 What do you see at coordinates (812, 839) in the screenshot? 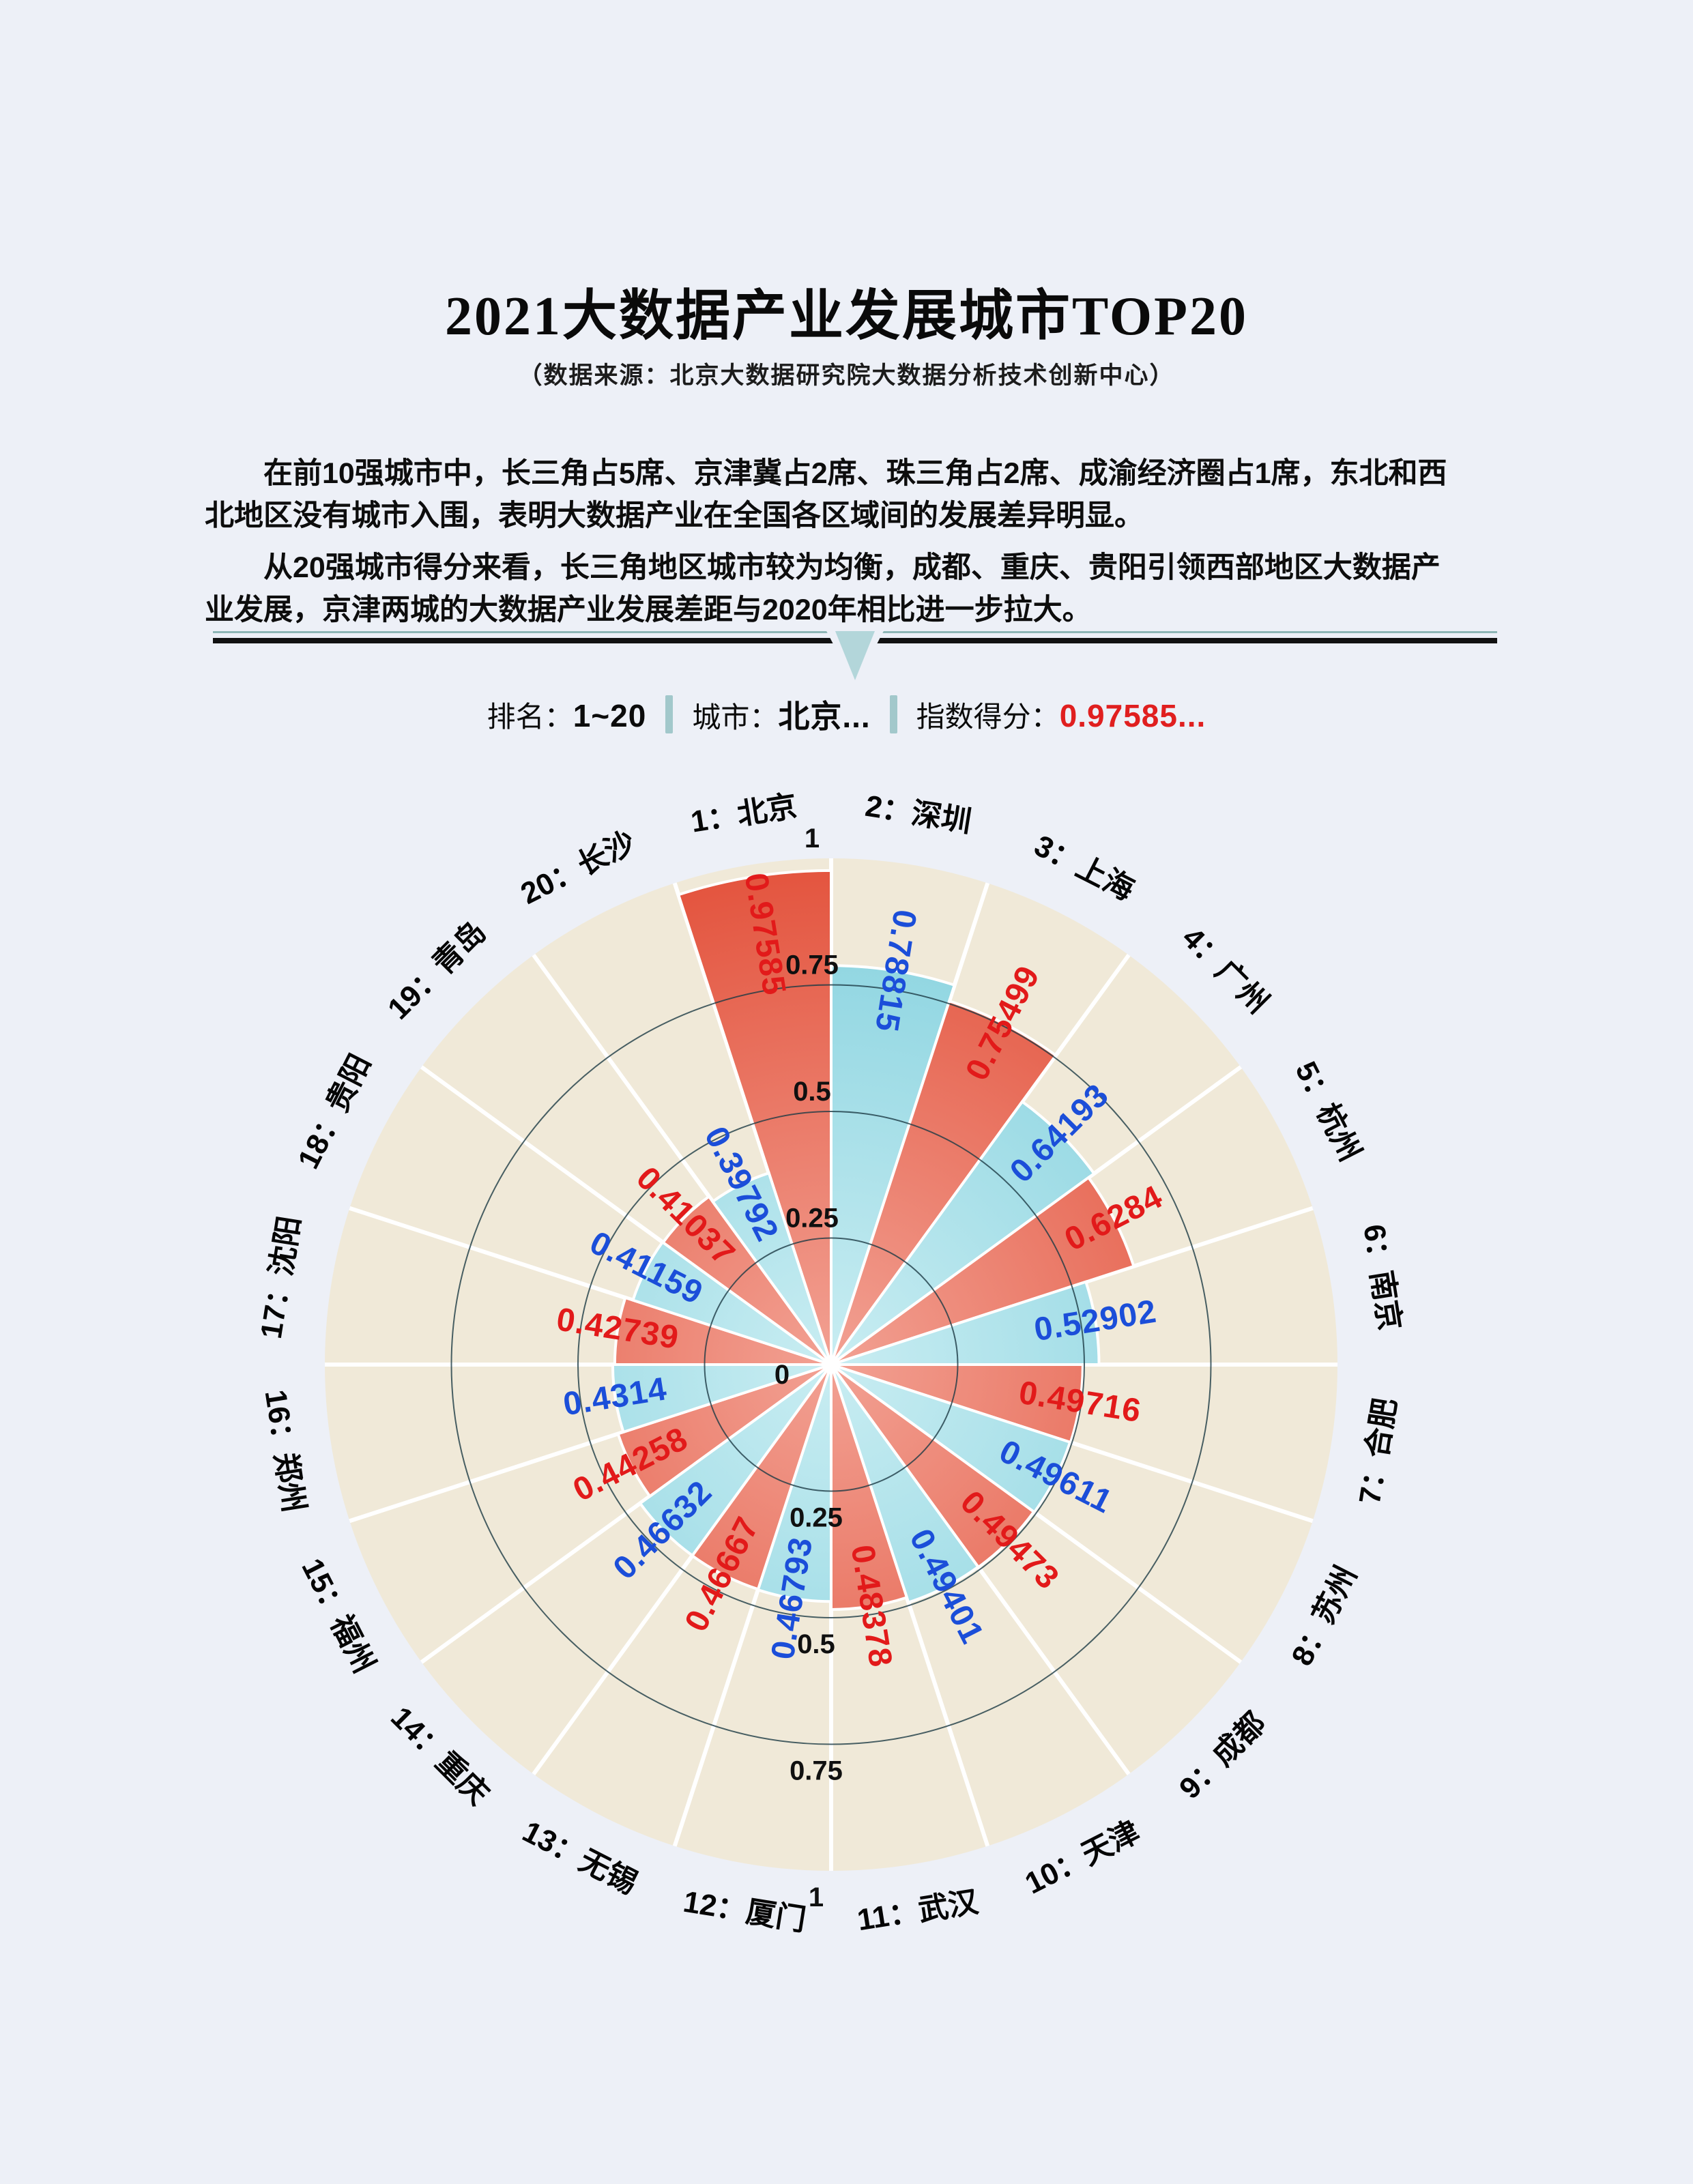
I see `tick-top-1: 1` at bounding box center [812, 839].